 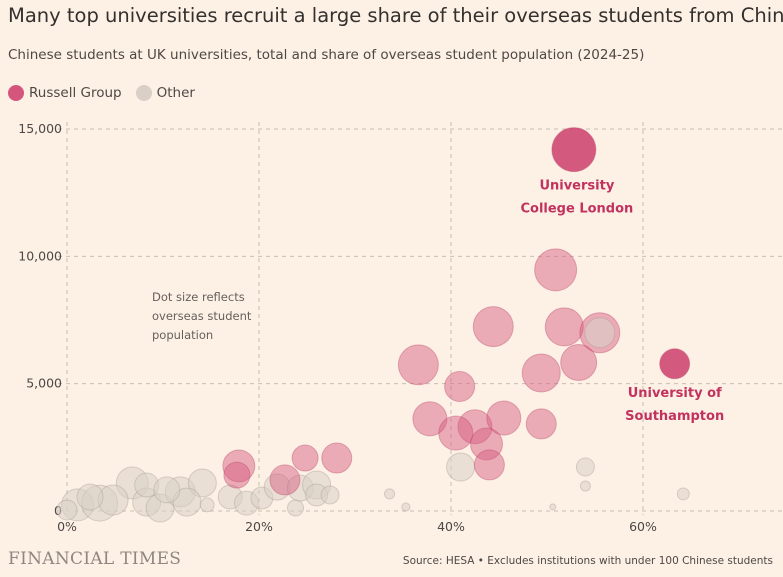 What do you see at coordinates (643, 526) in the screenshot?
I see `x-tick-label: 60%` at bounding box center [643, 526].